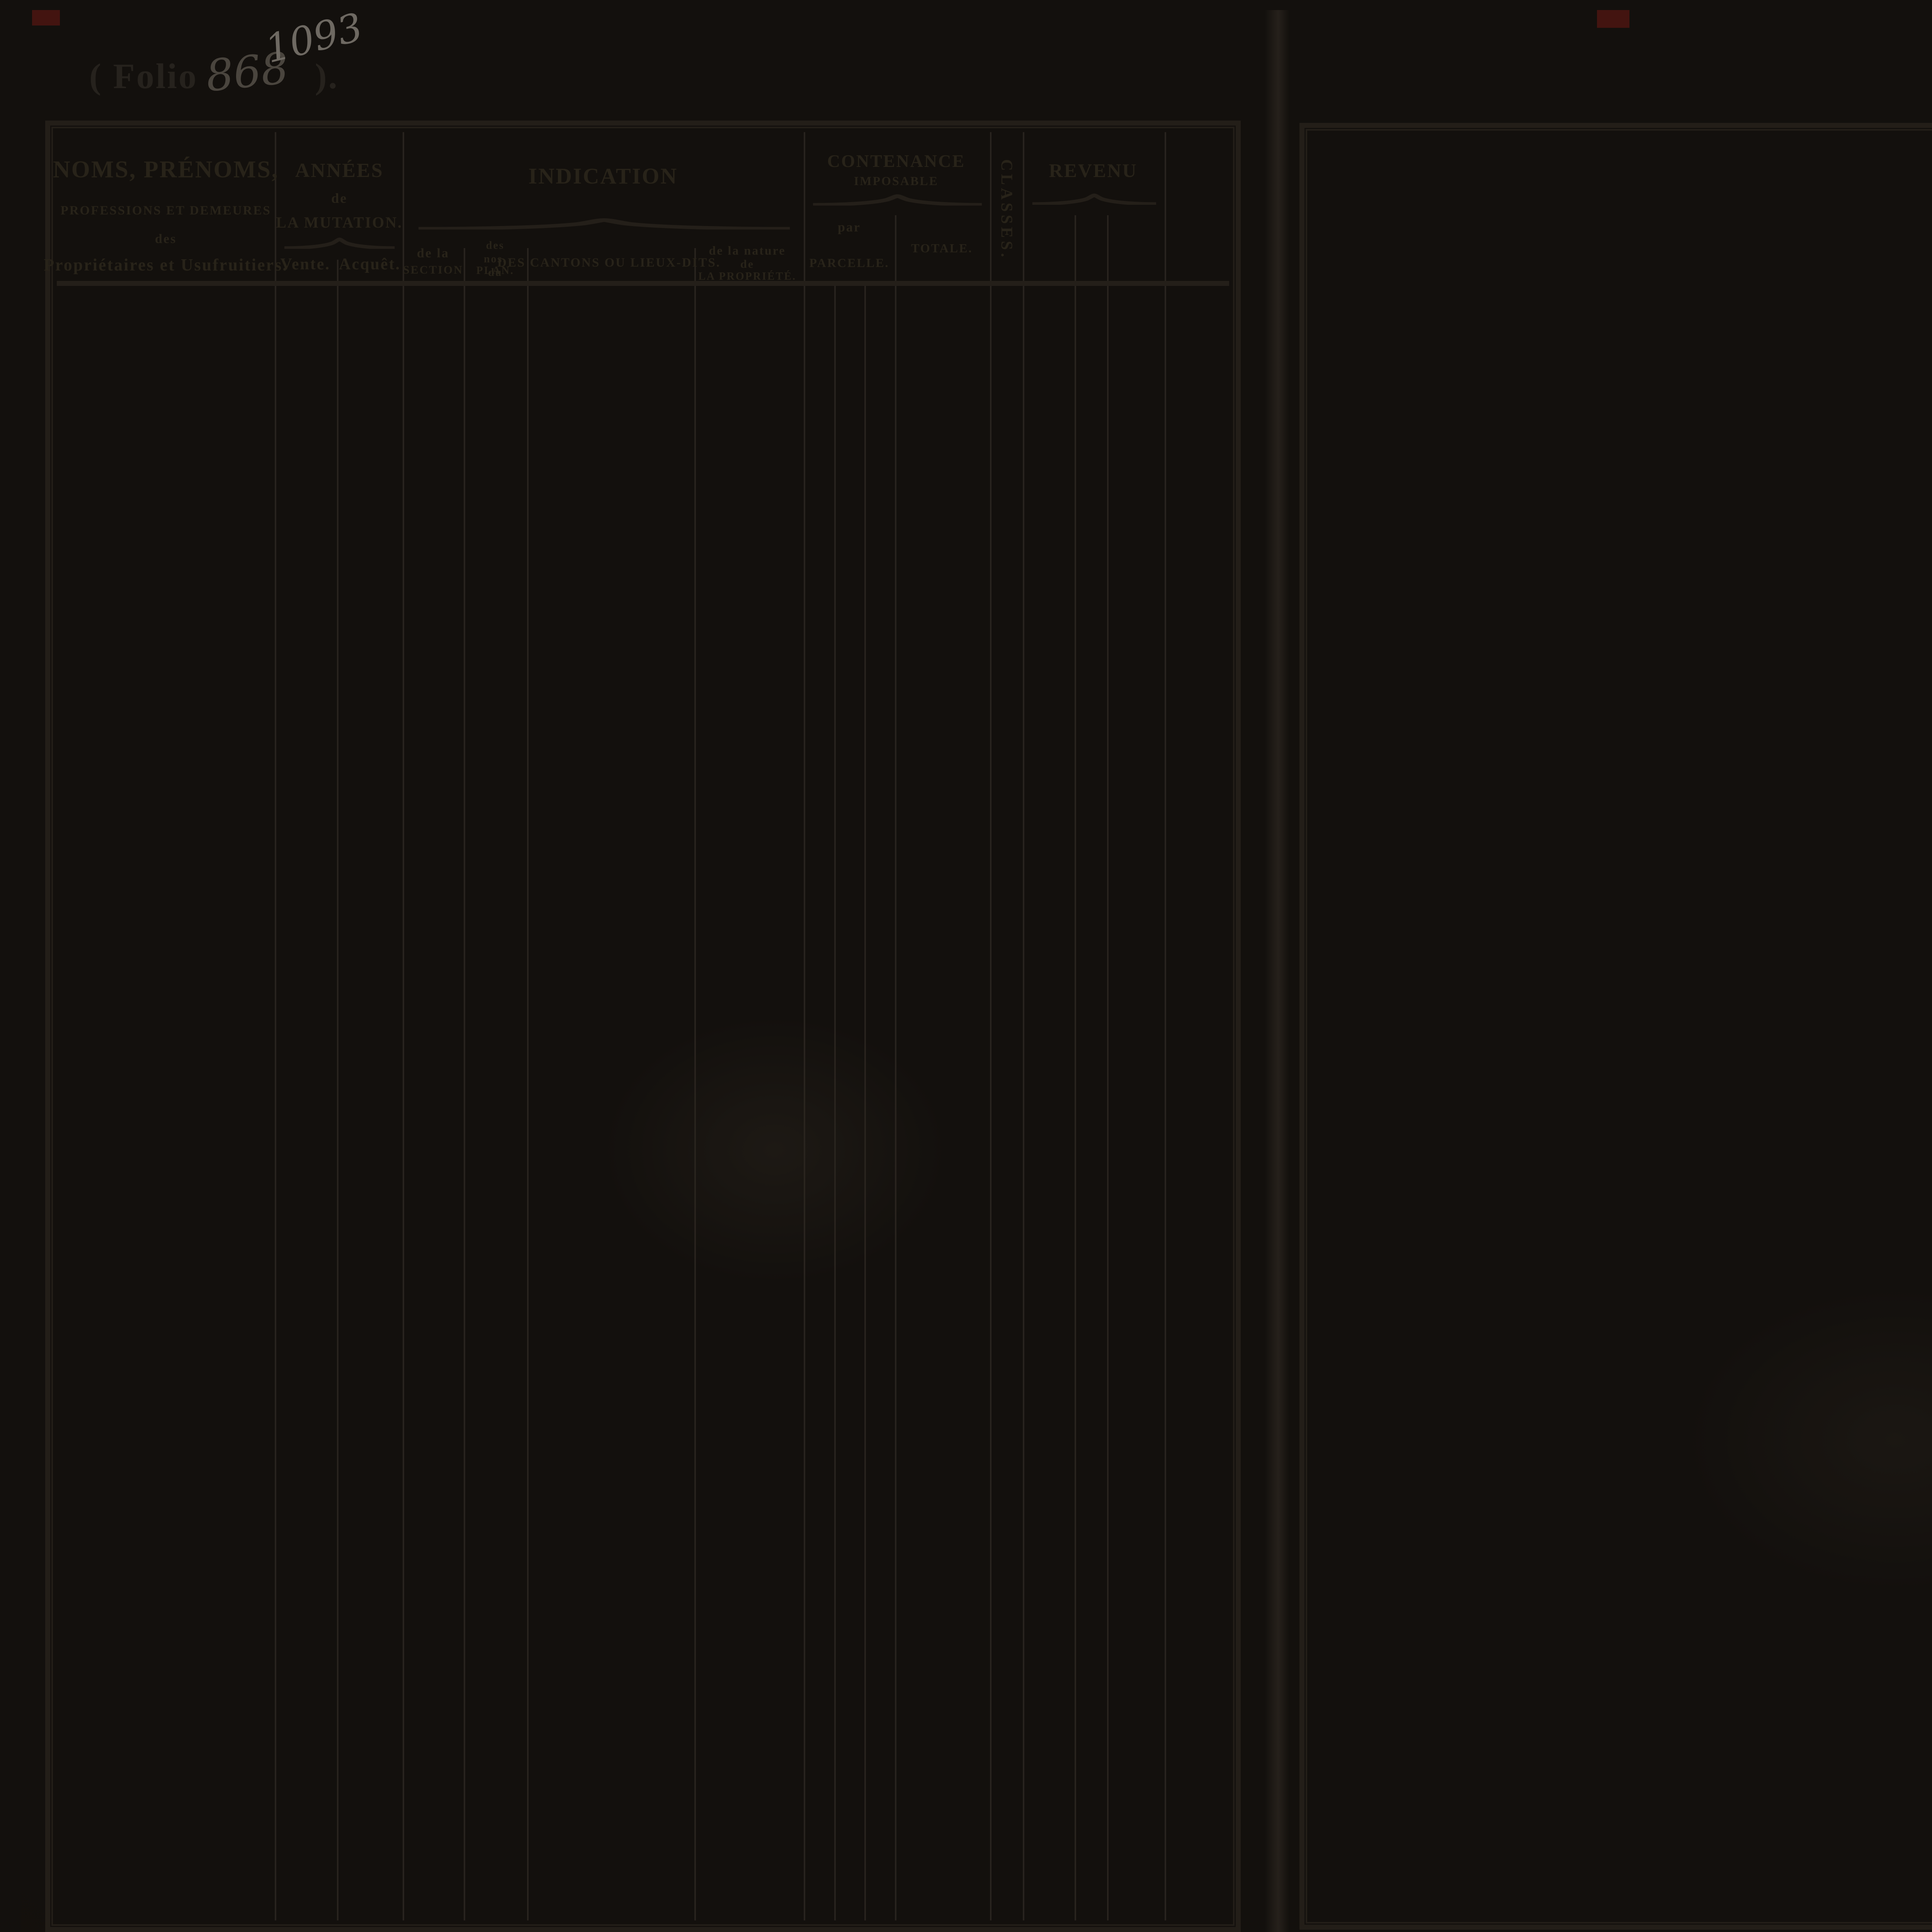 The width and height of the screenshot is (1932, 1932). I want to click on col-header-annees: ANNÉES, so click(339, 171).